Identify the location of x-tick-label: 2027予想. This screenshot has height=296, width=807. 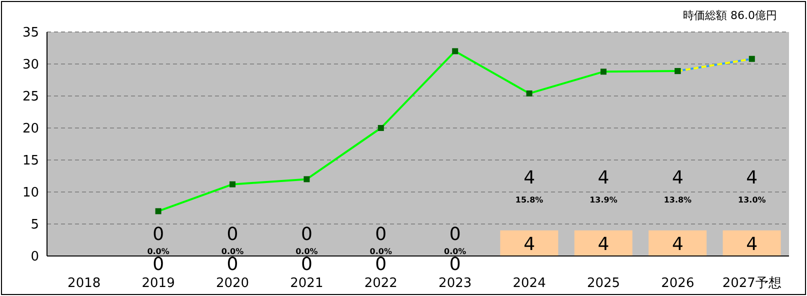
(752, 284).